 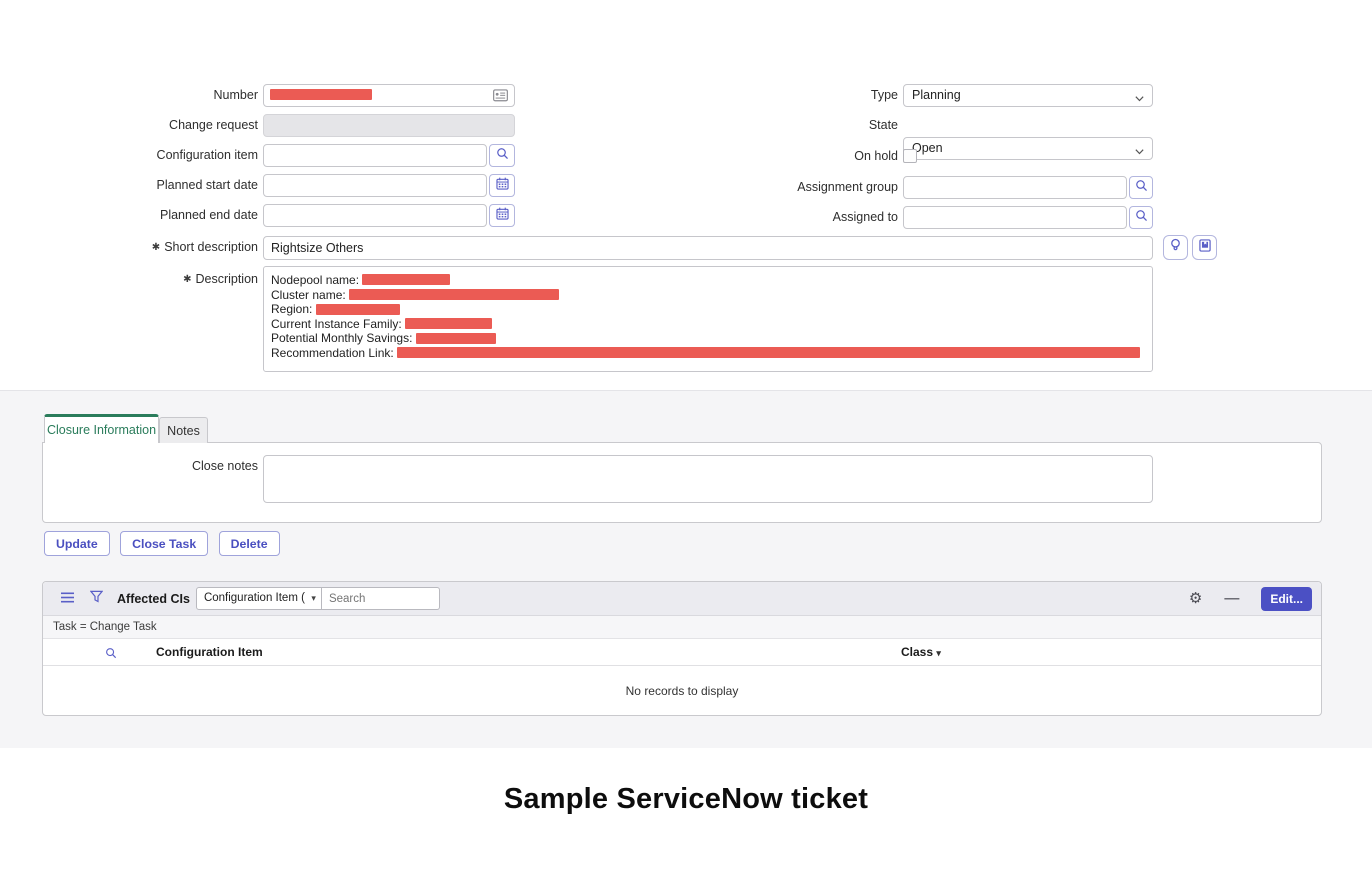 I want to click on change-request-label: Change request, so click(x=213, y=125).